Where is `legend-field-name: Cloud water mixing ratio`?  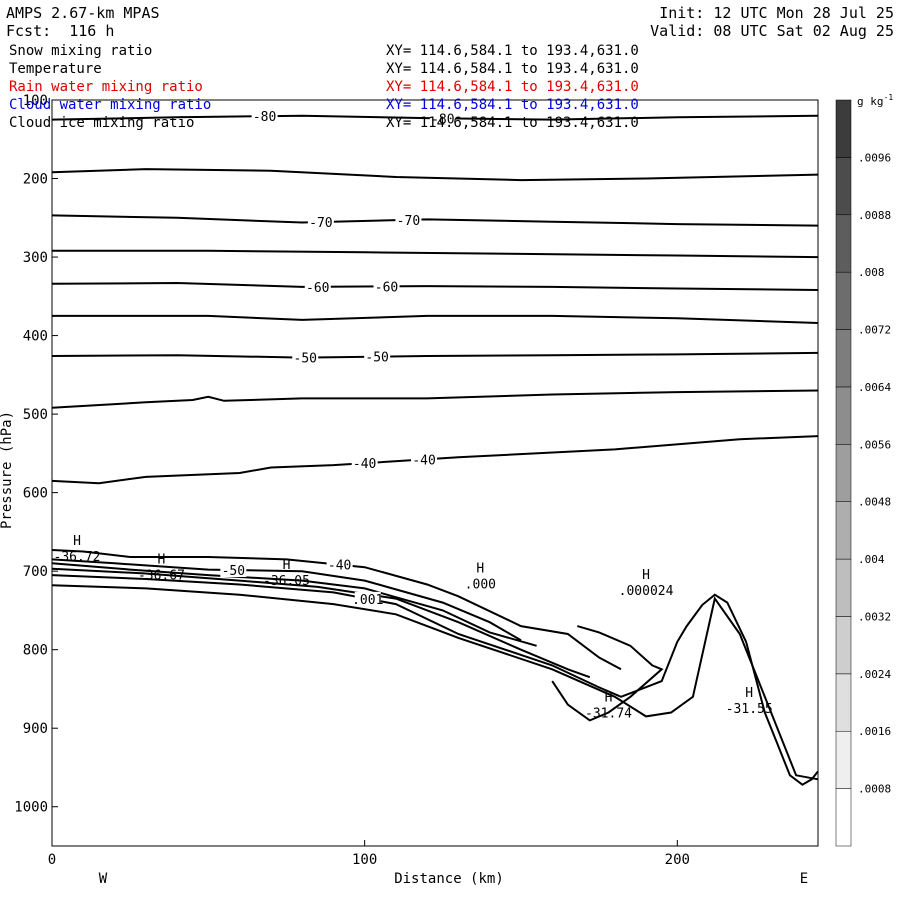
legend-field-name: Cloud water mixing ratio is located at coordinates (110, 105).